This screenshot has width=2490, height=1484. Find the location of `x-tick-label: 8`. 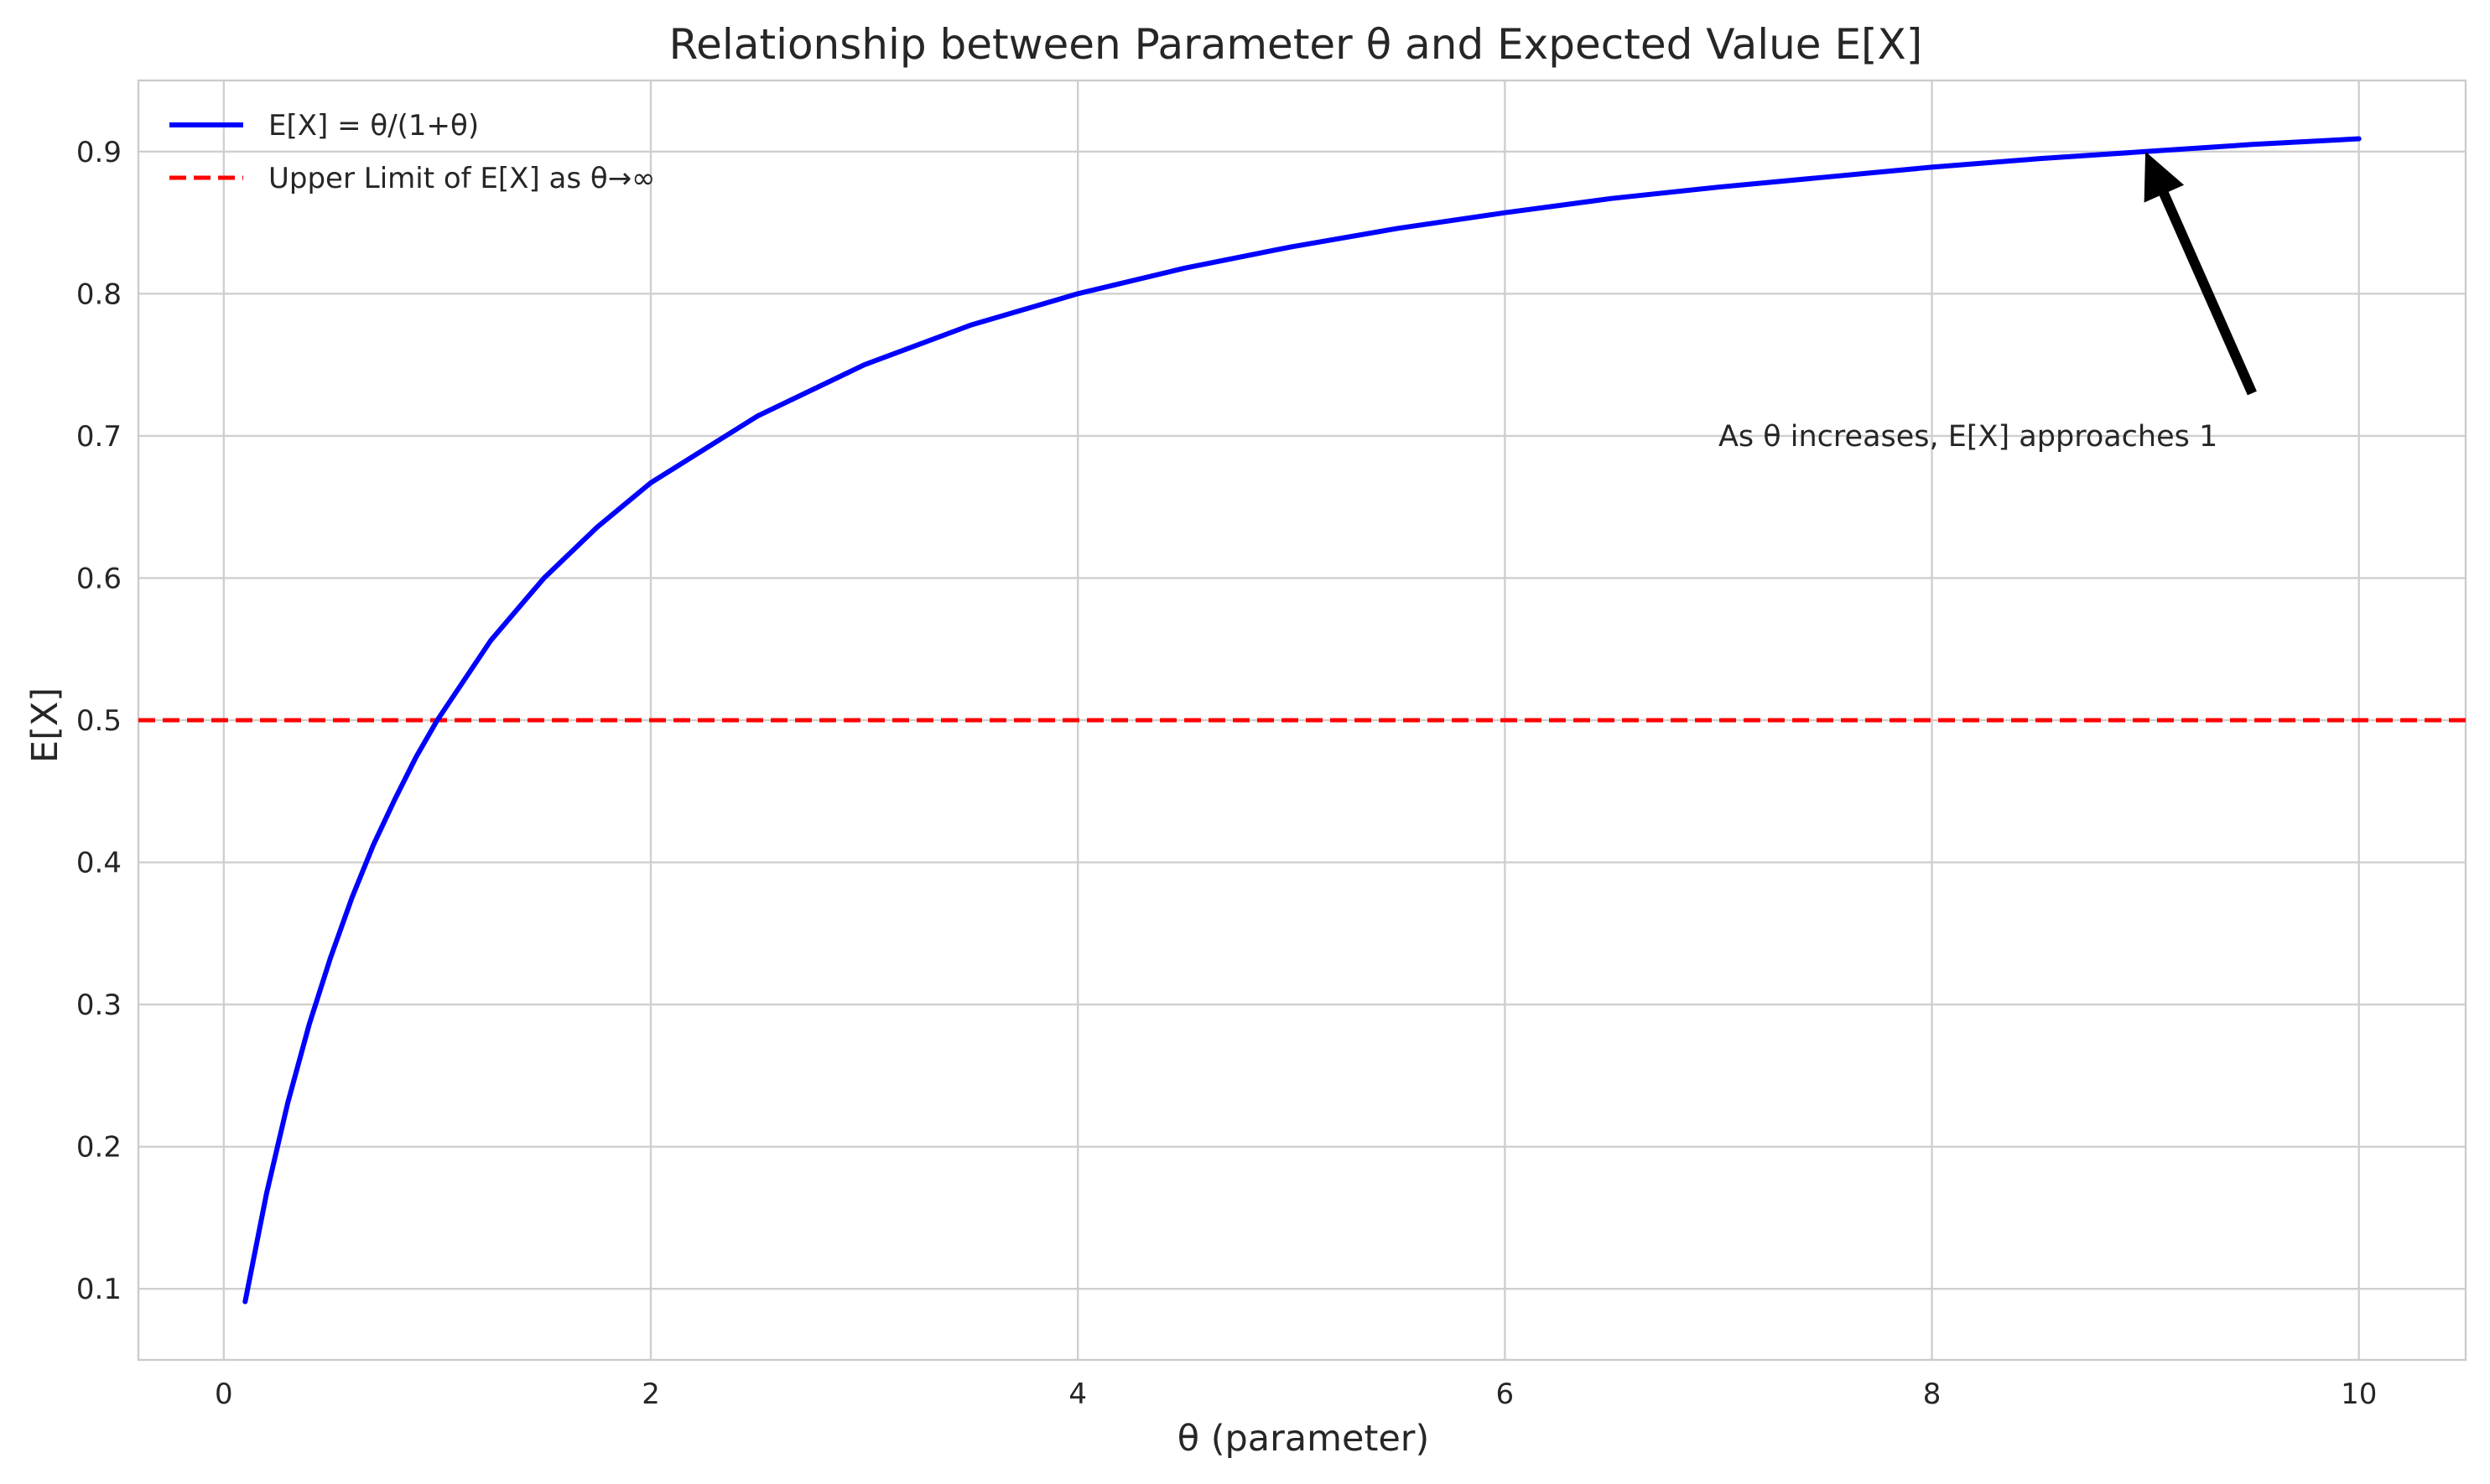

x-tick-label: 8 is located at coordinates (1932, 1394).